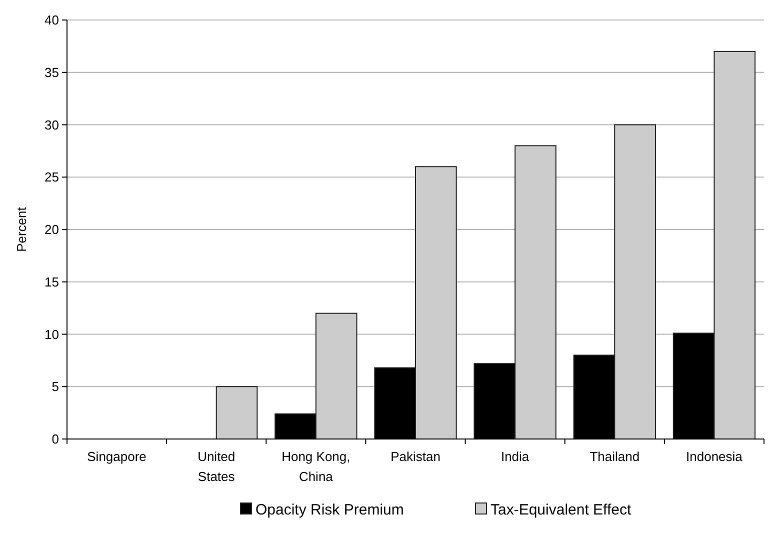  Describe the element at coordinates (316, 466) in the screenshot. I see `x-tick-label: Hong Kong, China` at that location.